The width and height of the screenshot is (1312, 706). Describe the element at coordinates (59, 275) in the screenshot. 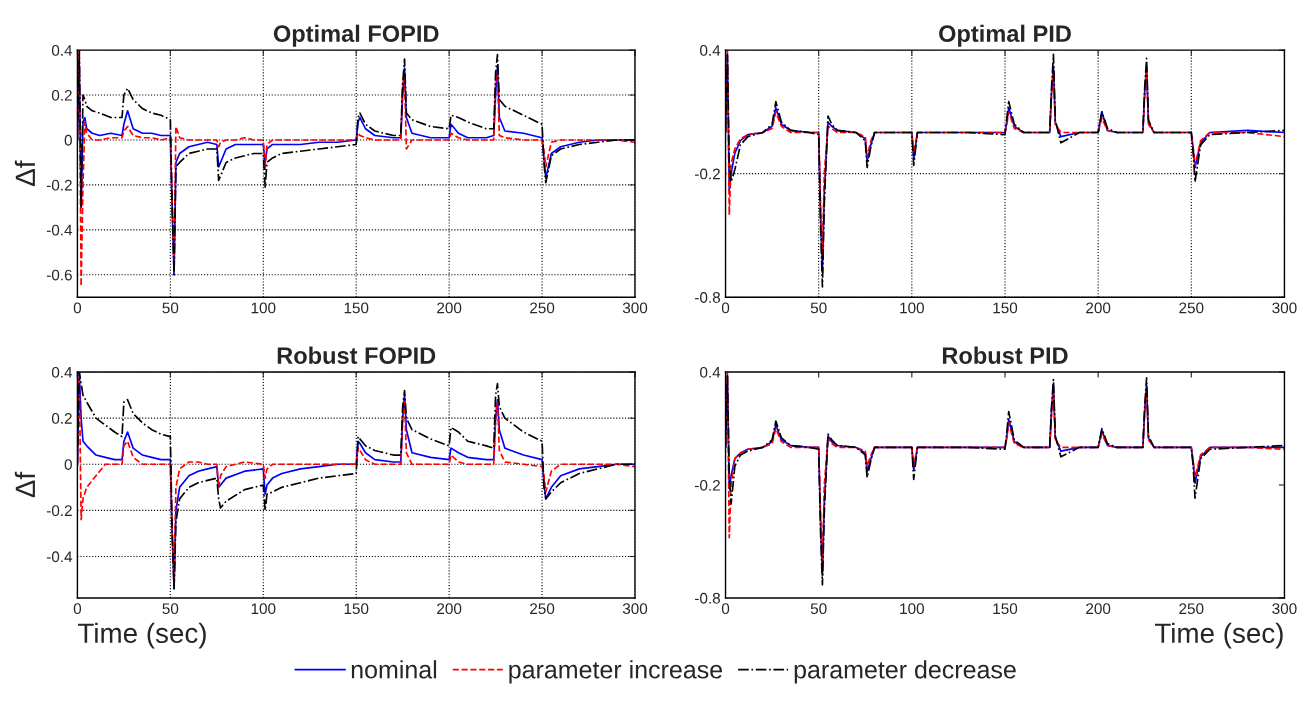

I see `y-tick-label: -0.6` at that location.